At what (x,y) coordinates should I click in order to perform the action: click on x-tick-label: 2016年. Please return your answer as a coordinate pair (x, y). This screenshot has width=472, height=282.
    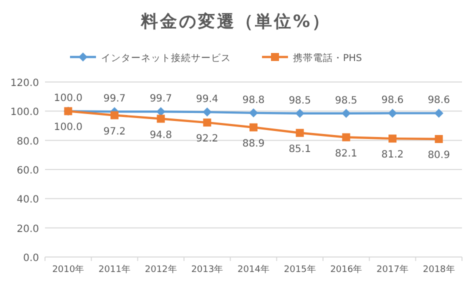
    Looking at the image, I should click on (346, 269).